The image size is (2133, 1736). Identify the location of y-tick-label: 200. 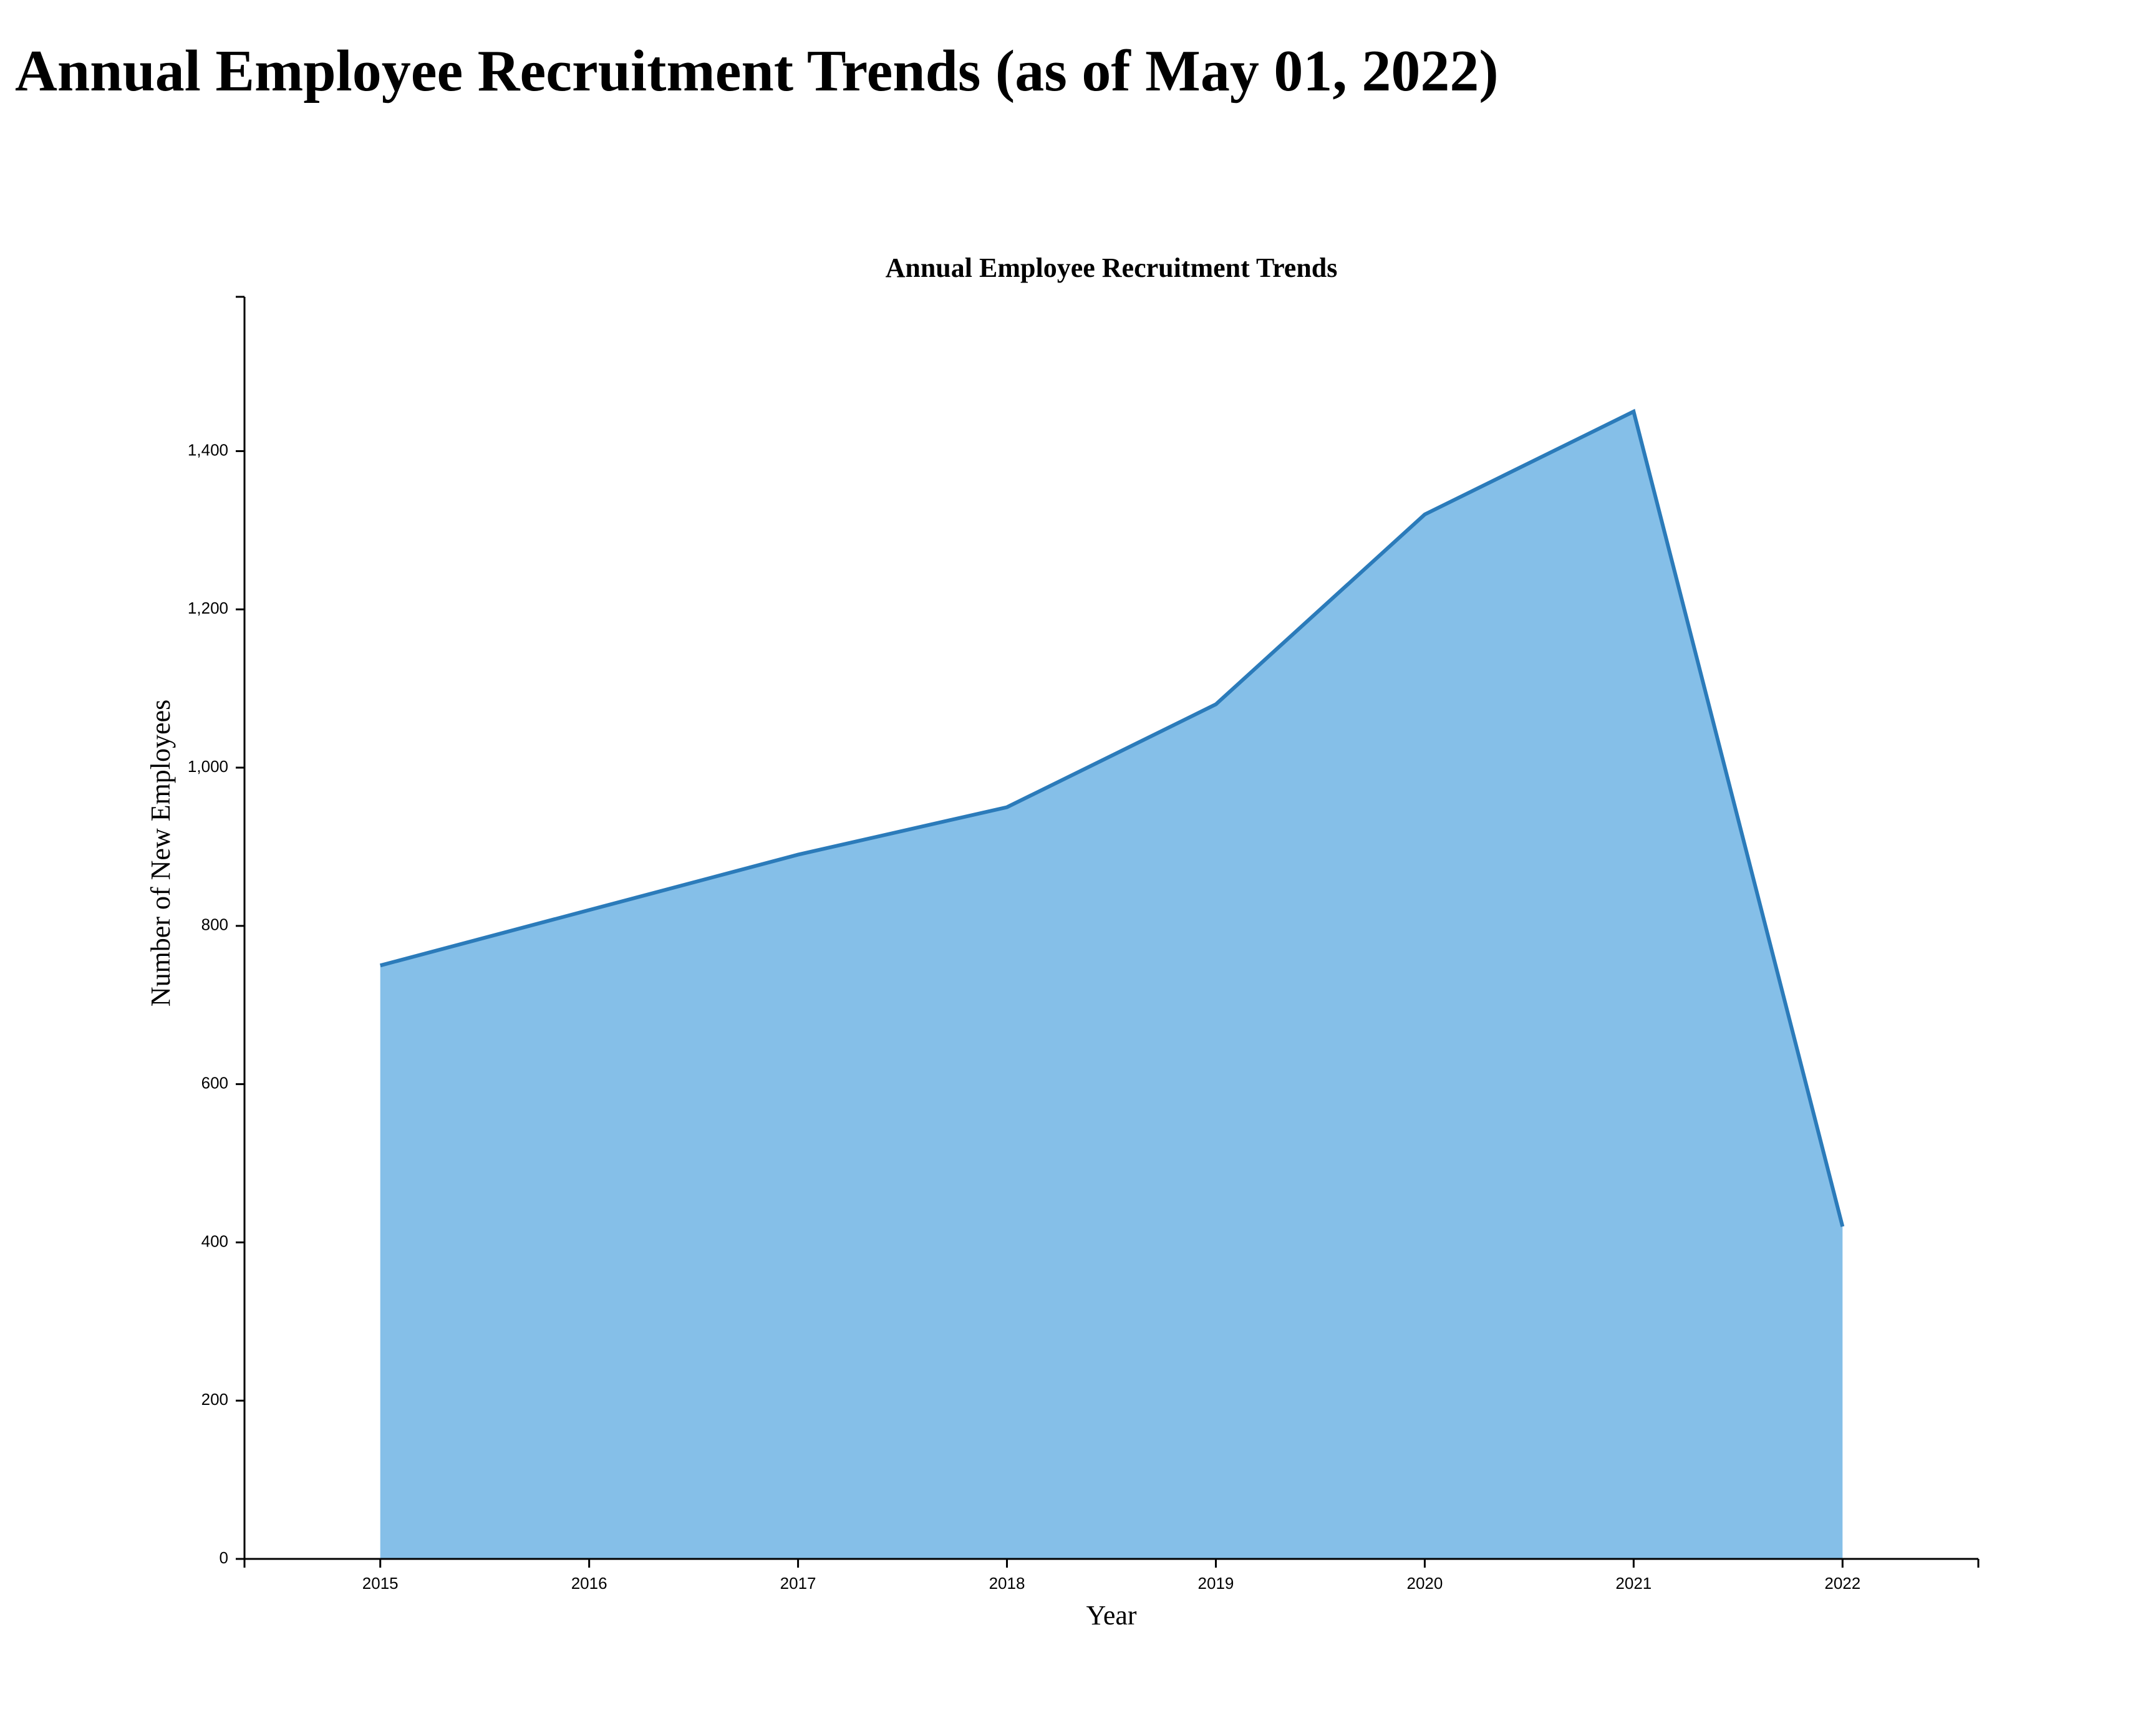
(214, 1399).